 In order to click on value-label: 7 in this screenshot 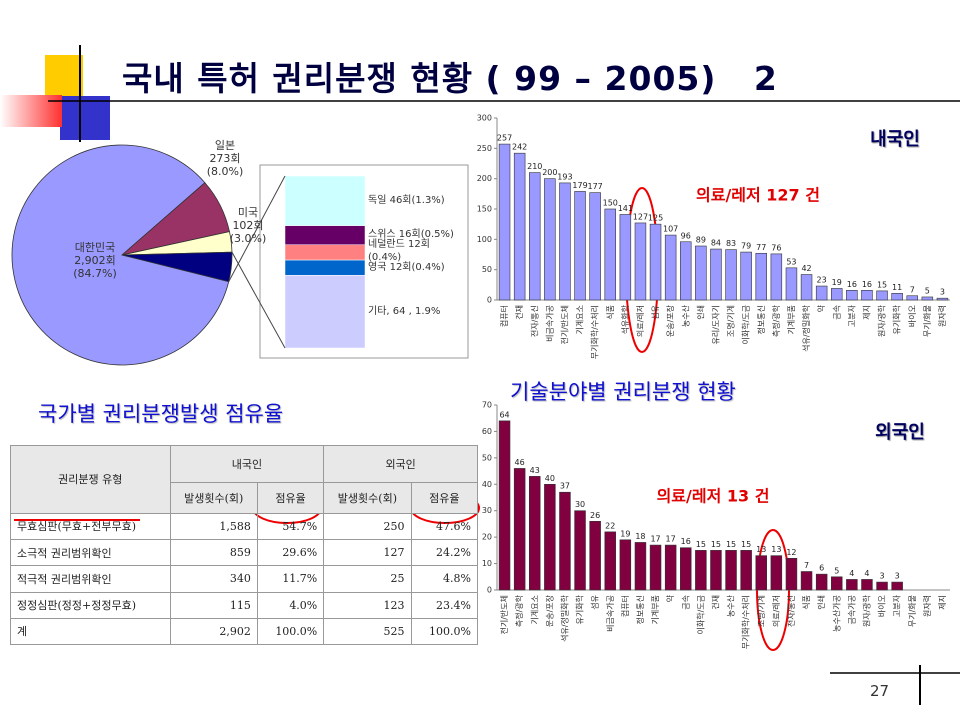, I will do `click(806, 565)`.